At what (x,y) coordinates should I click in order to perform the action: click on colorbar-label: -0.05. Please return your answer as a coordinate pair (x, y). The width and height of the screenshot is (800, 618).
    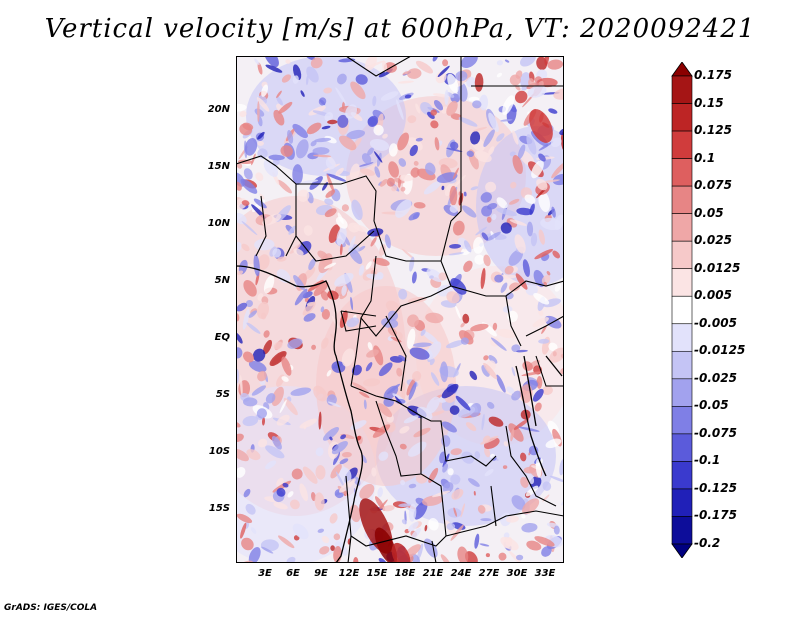
    Looking at the image, I should click on (711, 405).